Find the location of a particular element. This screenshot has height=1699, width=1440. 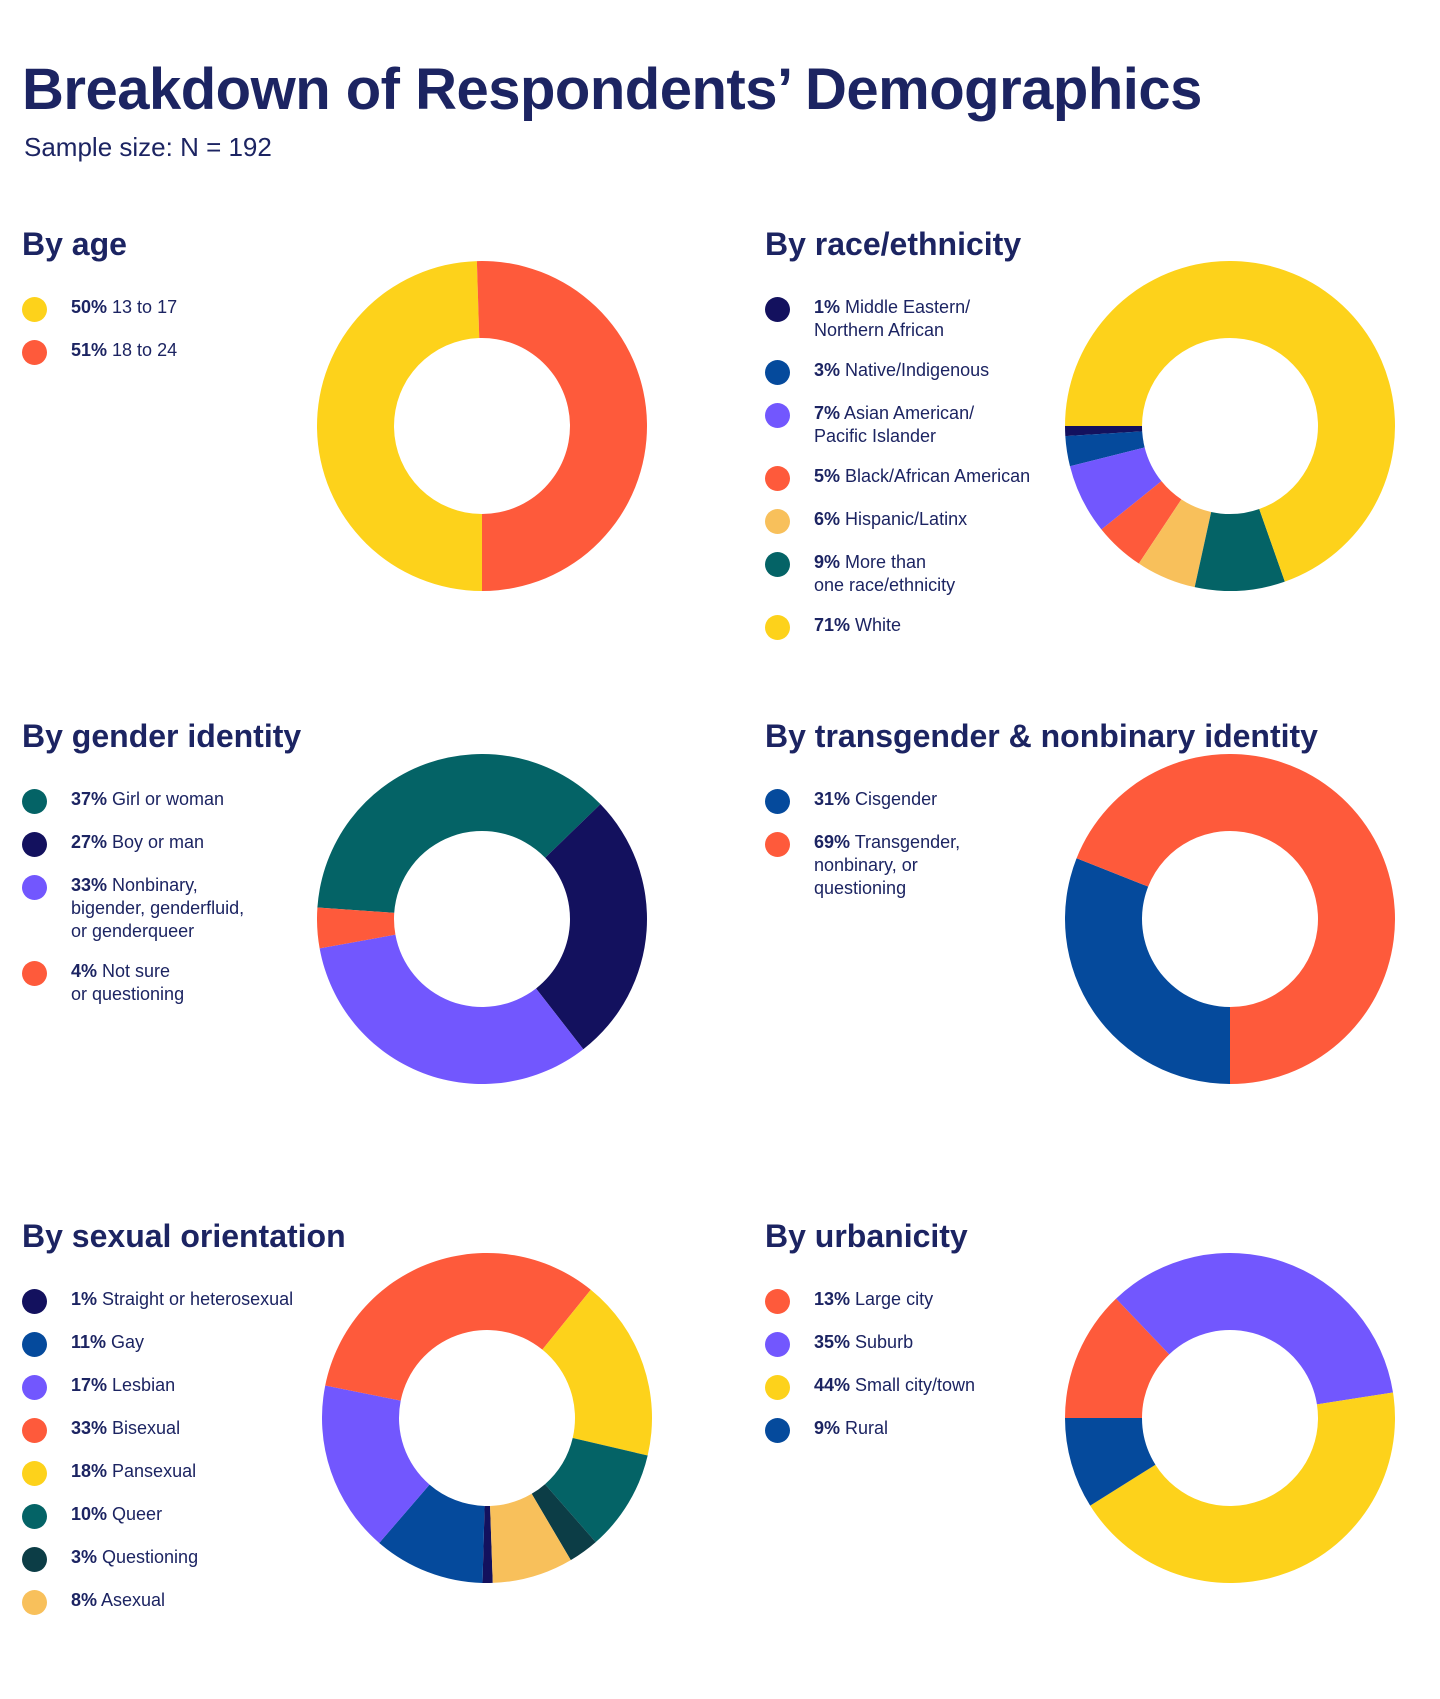

legend-label: 3% Native/Indigenous is located at coordinates (901, 370).